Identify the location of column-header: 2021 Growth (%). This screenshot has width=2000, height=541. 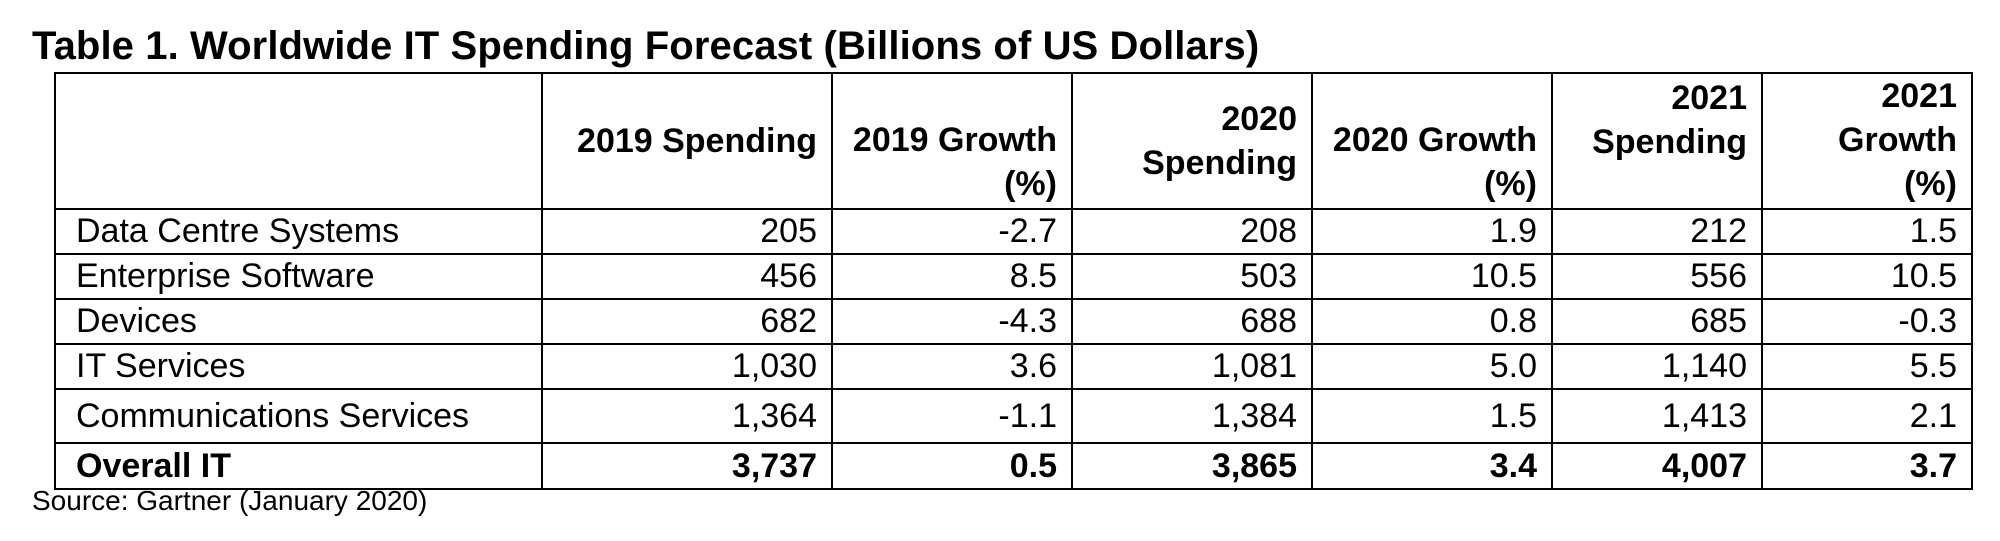
(1867, 141).